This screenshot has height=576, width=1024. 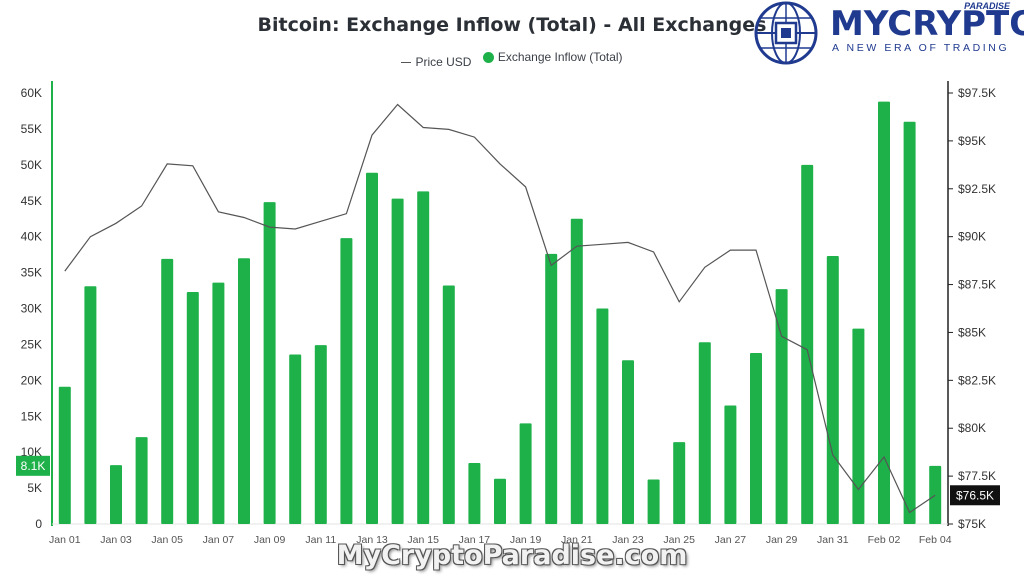 I want to click on left-tick-label: 0, so click(x=38, y=524).